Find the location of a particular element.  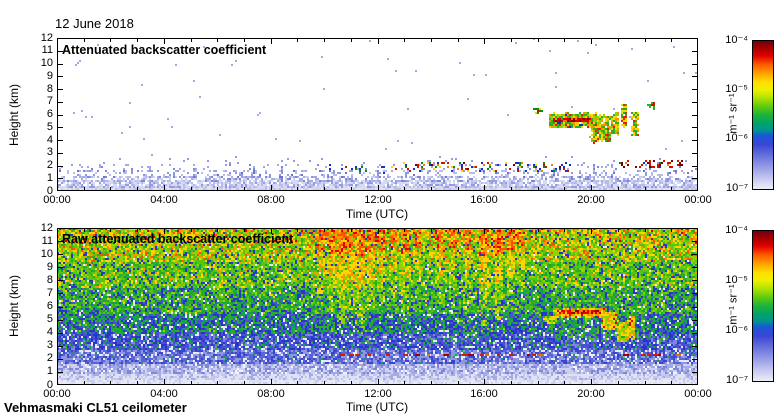

station-name-label: Vehmasmaki CL51 ceilometer is located at coordinates (95, 407).